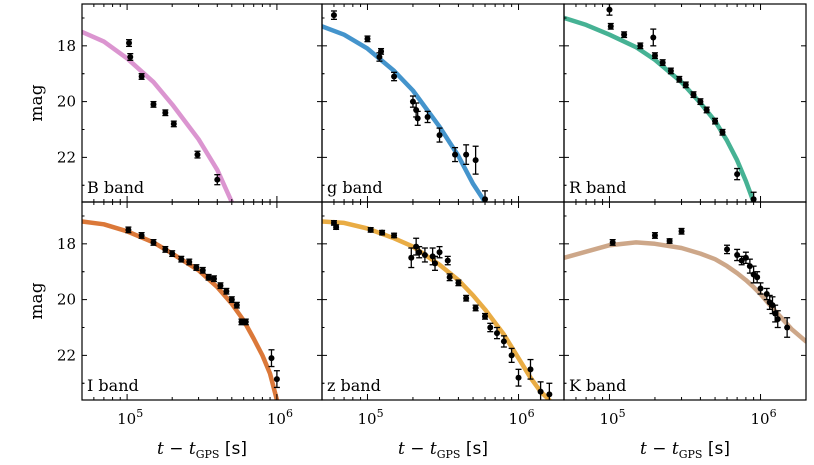 This screenshot has width=814, height=465. I want to click on model-curve-b, so click(158, 115).